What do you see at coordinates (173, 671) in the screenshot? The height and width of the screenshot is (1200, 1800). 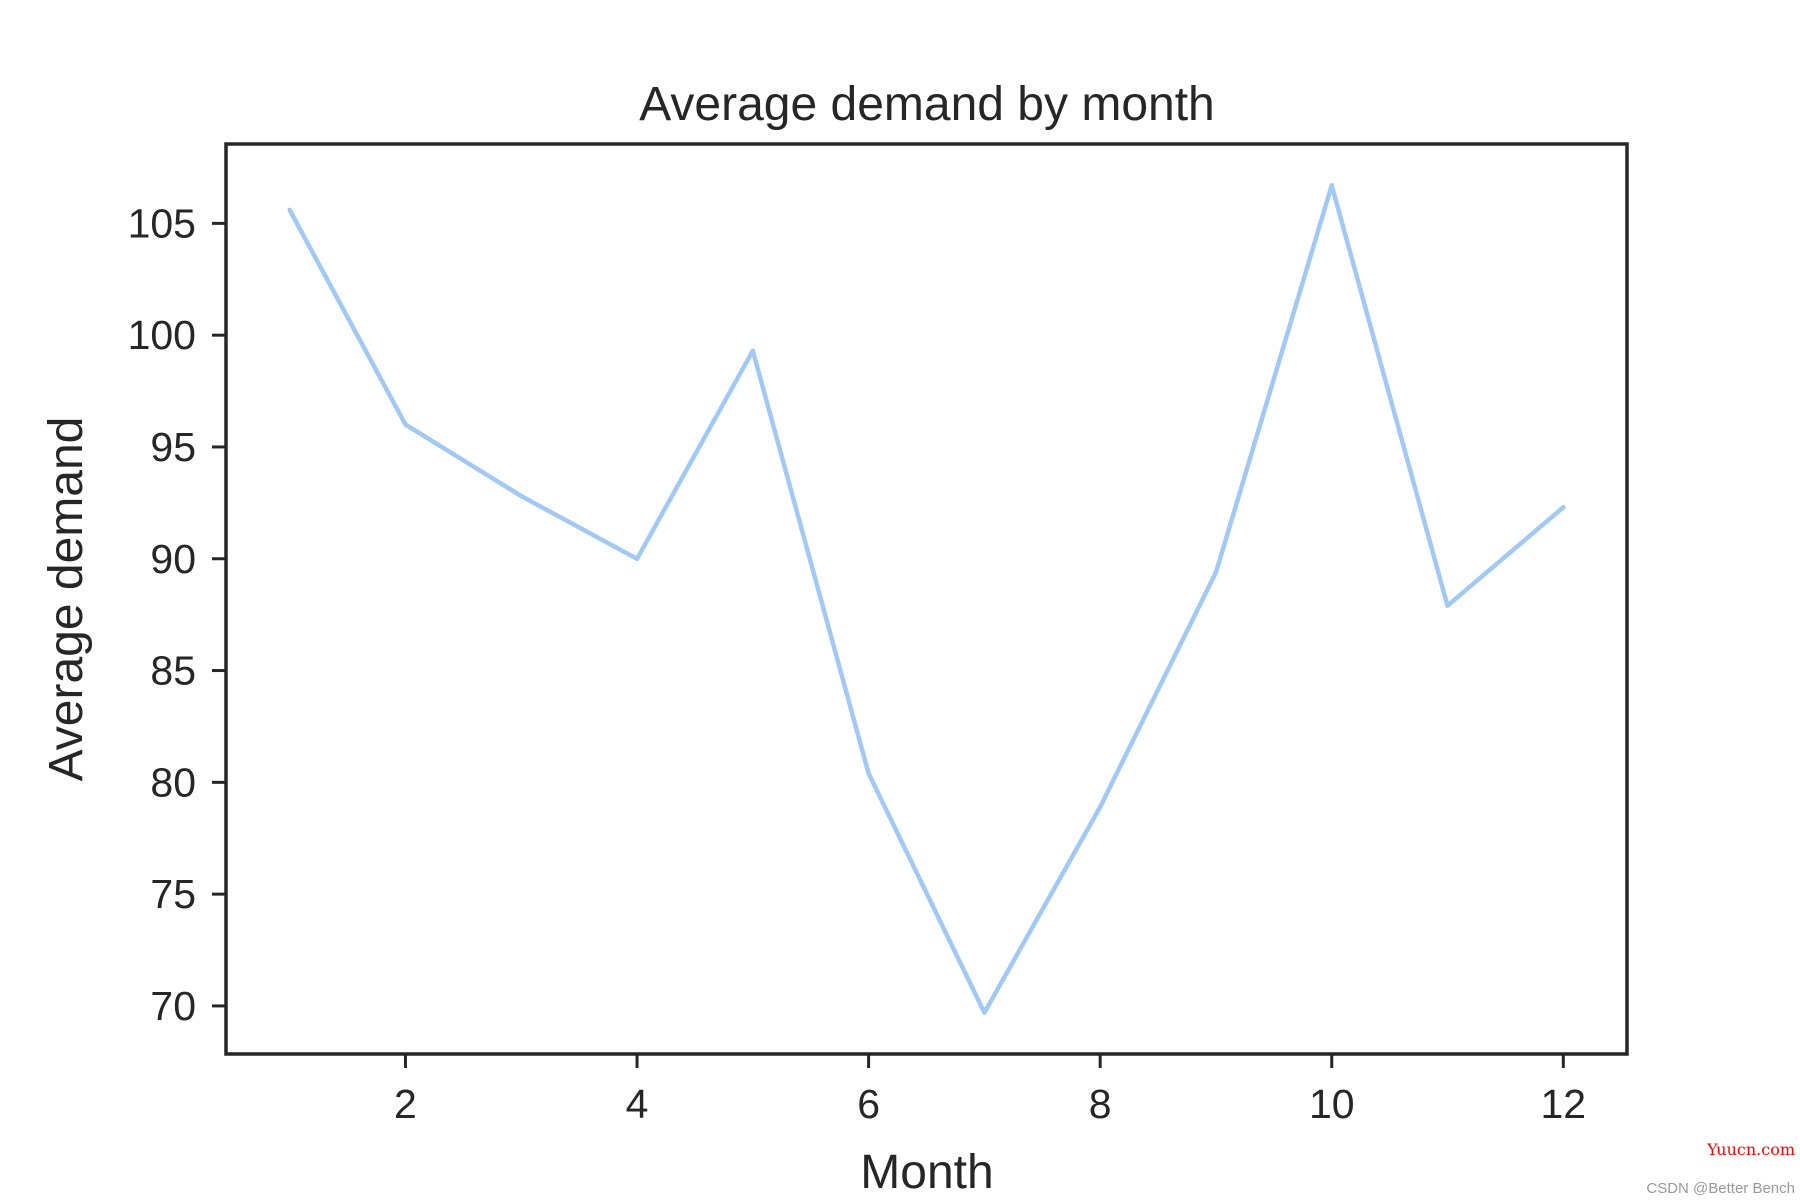 I see `y-tick-label: 85` at bounding box center [173, 671].